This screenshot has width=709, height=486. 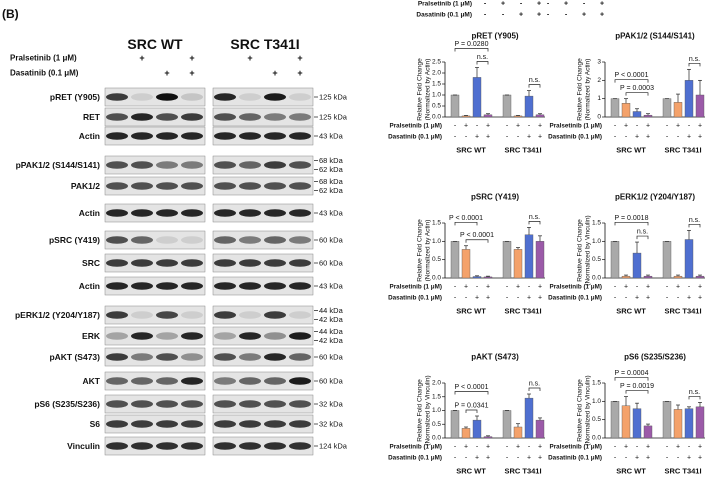 What do you see at coordinates (44, 73) in the screenshot?
I see `treatment-label: Dasatinib (0.1 μM)` at bounding box center [44, 73].